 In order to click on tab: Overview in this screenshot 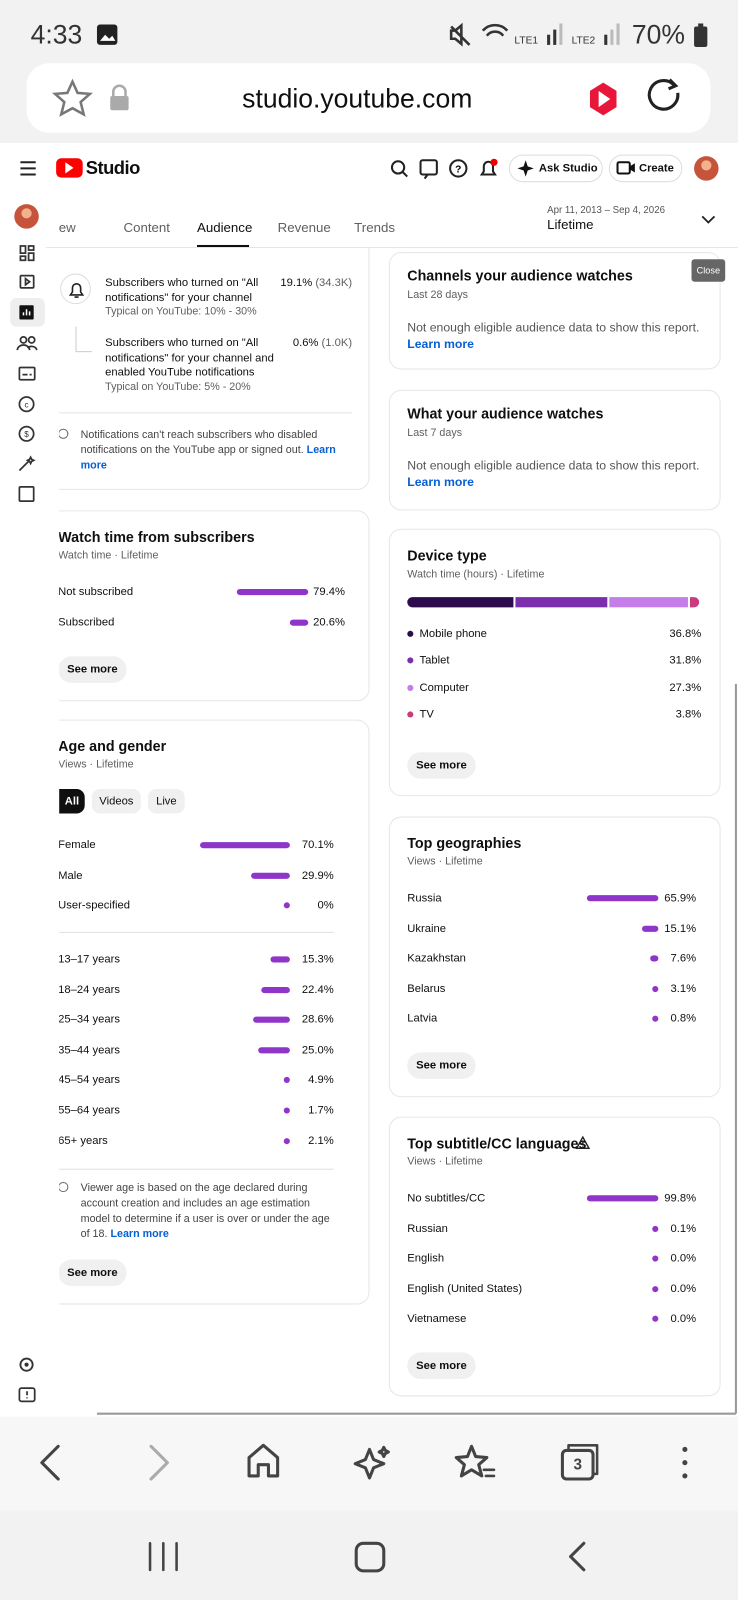, I will do `click(67, 227)`.